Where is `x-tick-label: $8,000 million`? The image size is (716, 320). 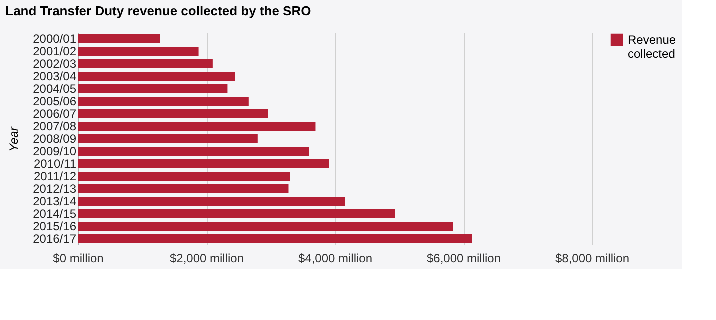 x-tick-label: $8,000 million is located at coordinates (592, 259).